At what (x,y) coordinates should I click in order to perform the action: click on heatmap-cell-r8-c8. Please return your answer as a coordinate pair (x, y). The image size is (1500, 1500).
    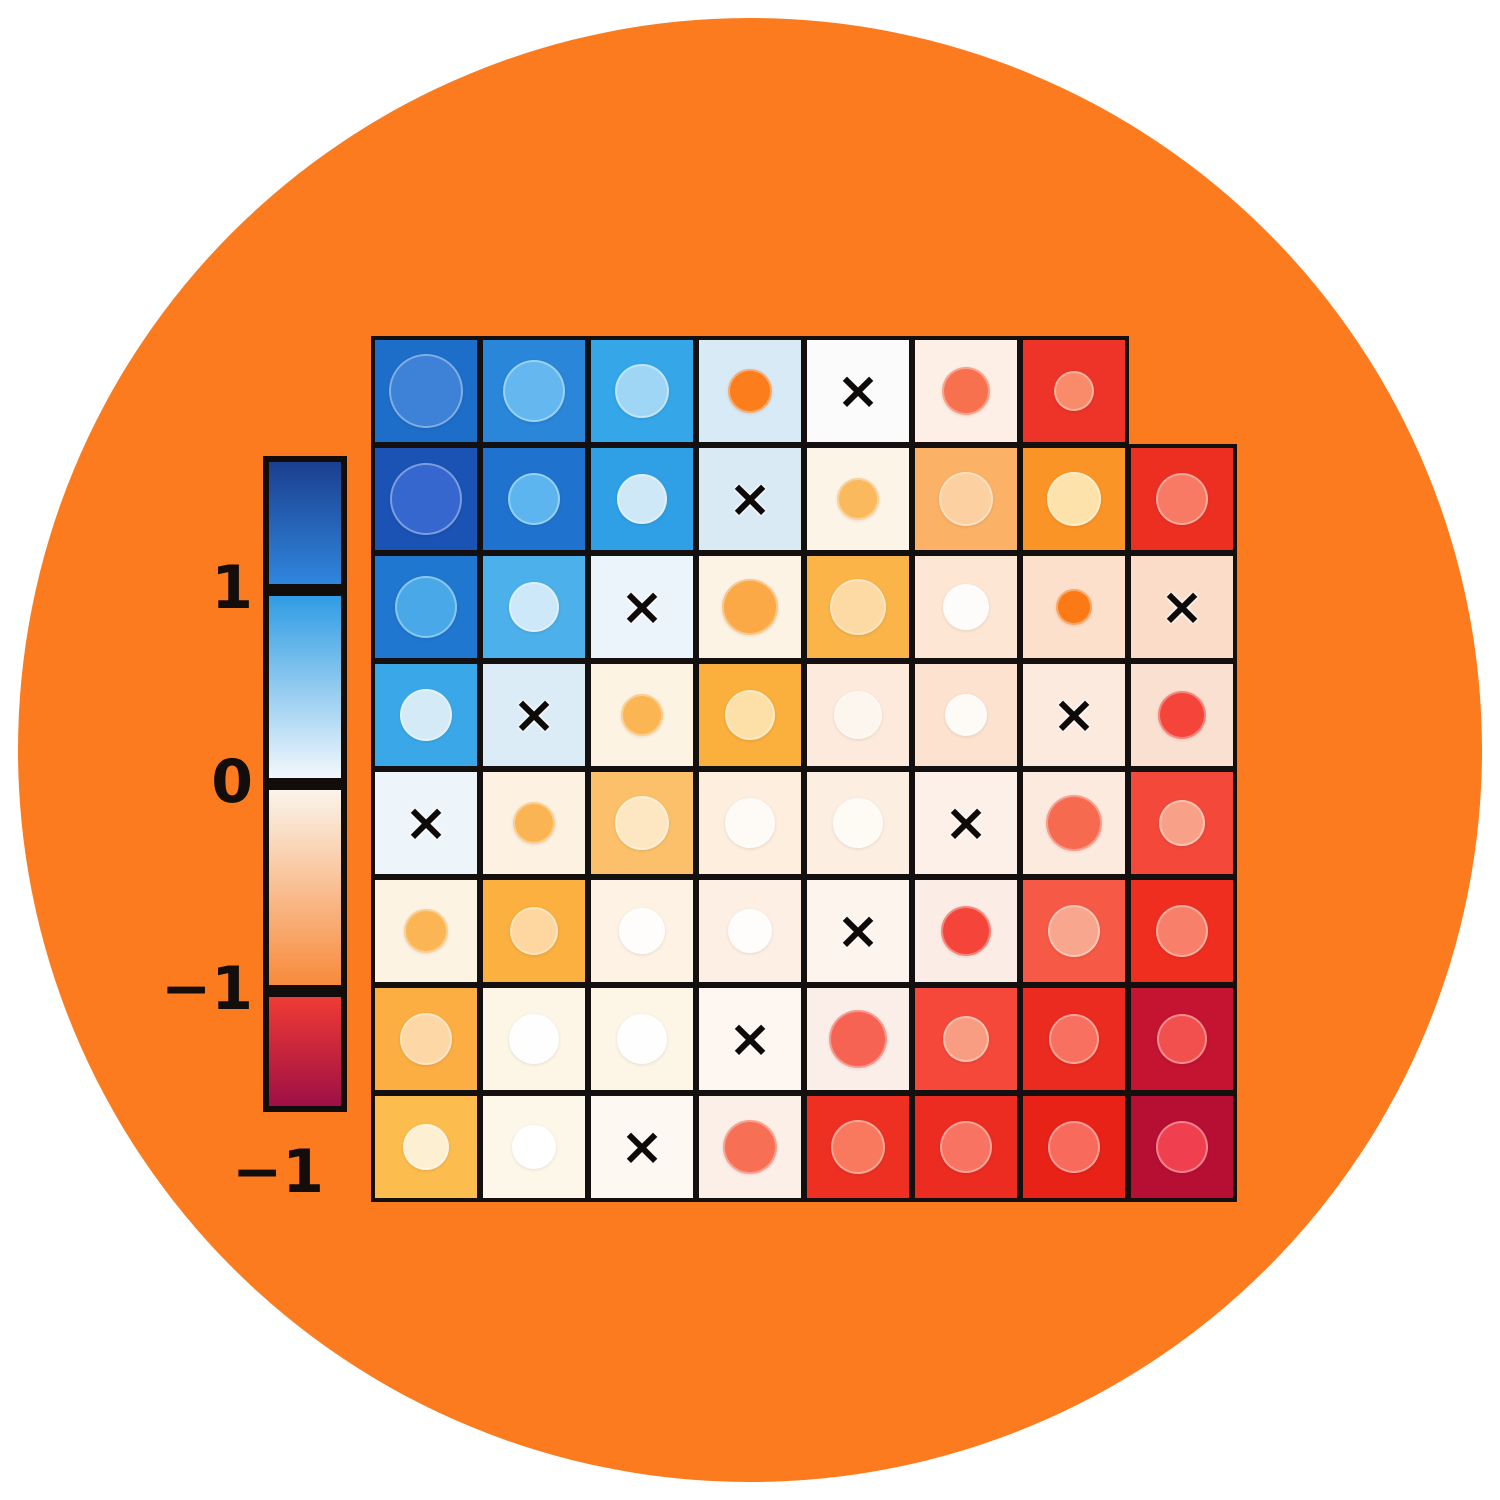
    Looking at the image, I should click on (1182, 1147).